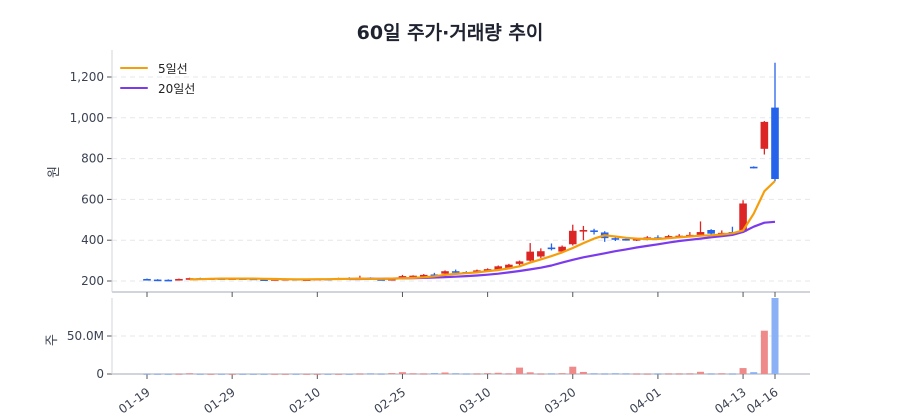 The height and width of the screenshot is (420, 900). Describe the element at coordinates (157, 68) in the screenshot. I see `legend-item-ma5: 5일선` at that location.